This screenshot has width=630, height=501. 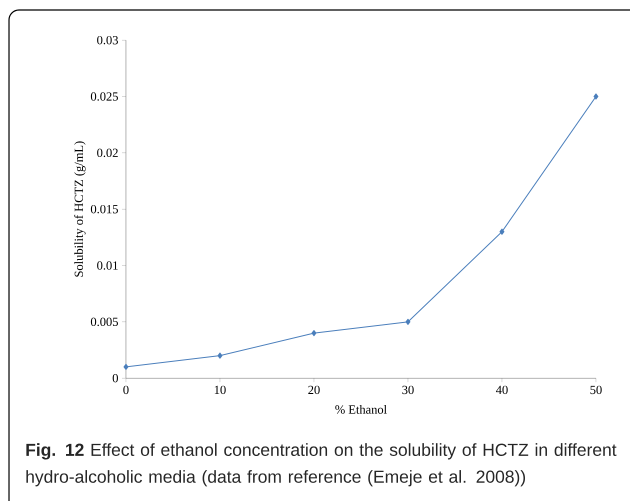 What do you see at coordinates (115, 378) in the screenshot?
I see `y-tick-label: 0` at bounding box center [115, 378].